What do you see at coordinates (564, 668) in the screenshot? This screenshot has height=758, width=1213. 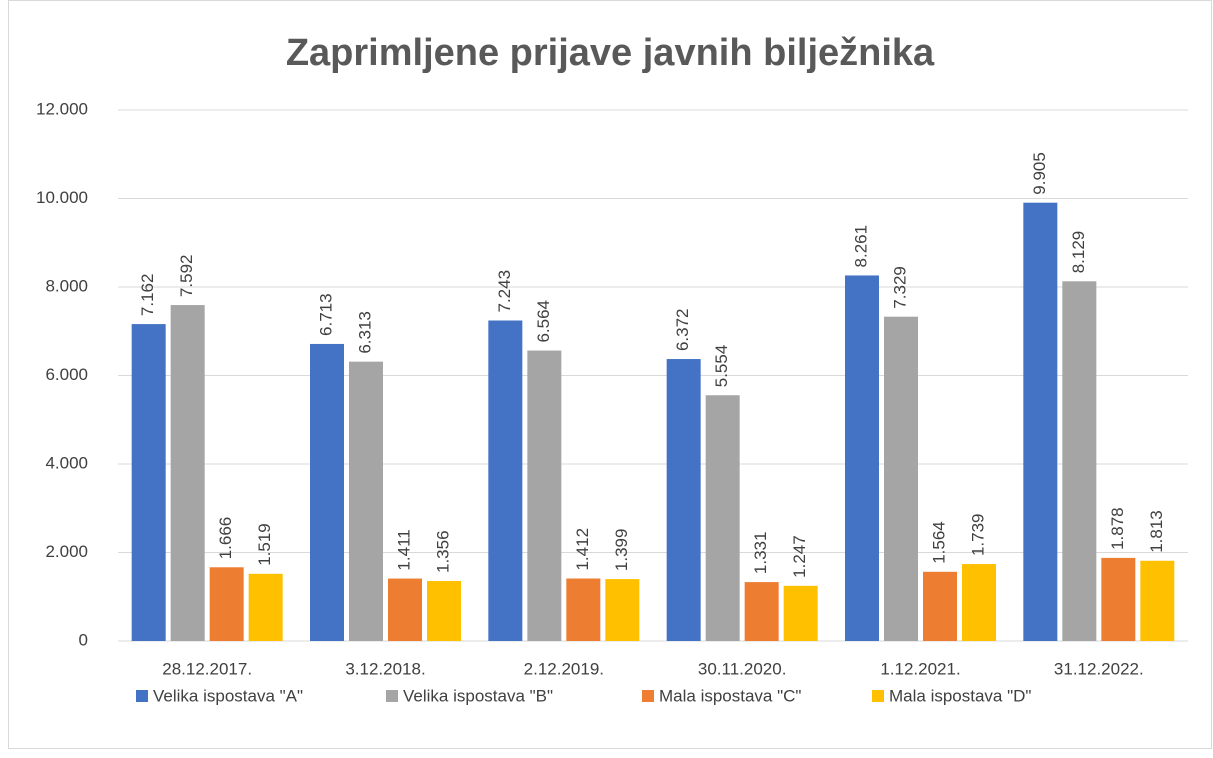 I see `x-tick-label: 2.12.2019.` at bounding box center [564, 668].